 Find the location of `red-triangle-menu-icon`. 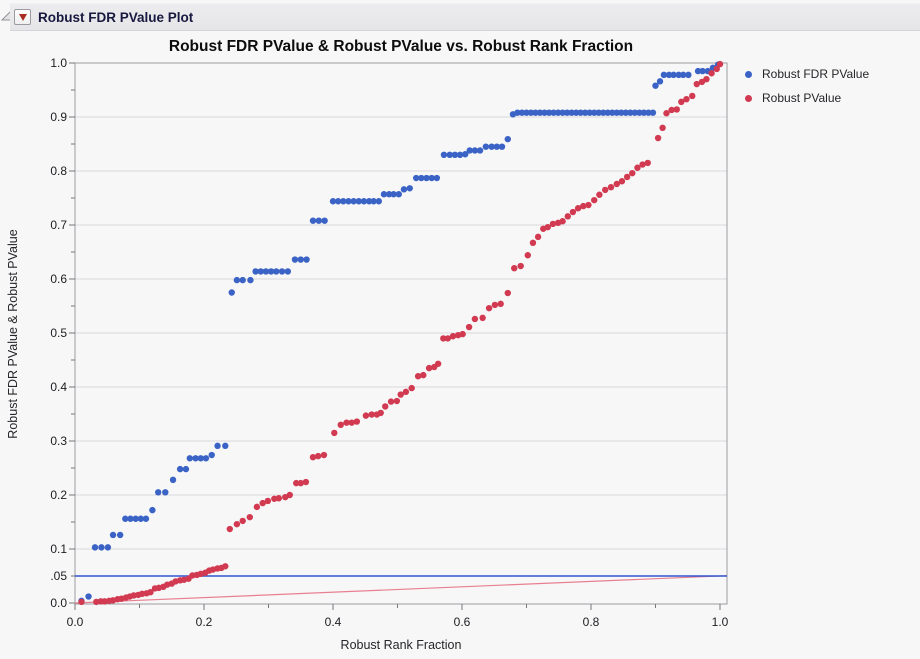

red-triangle-menu-icon is located at coordinates (22, 17).